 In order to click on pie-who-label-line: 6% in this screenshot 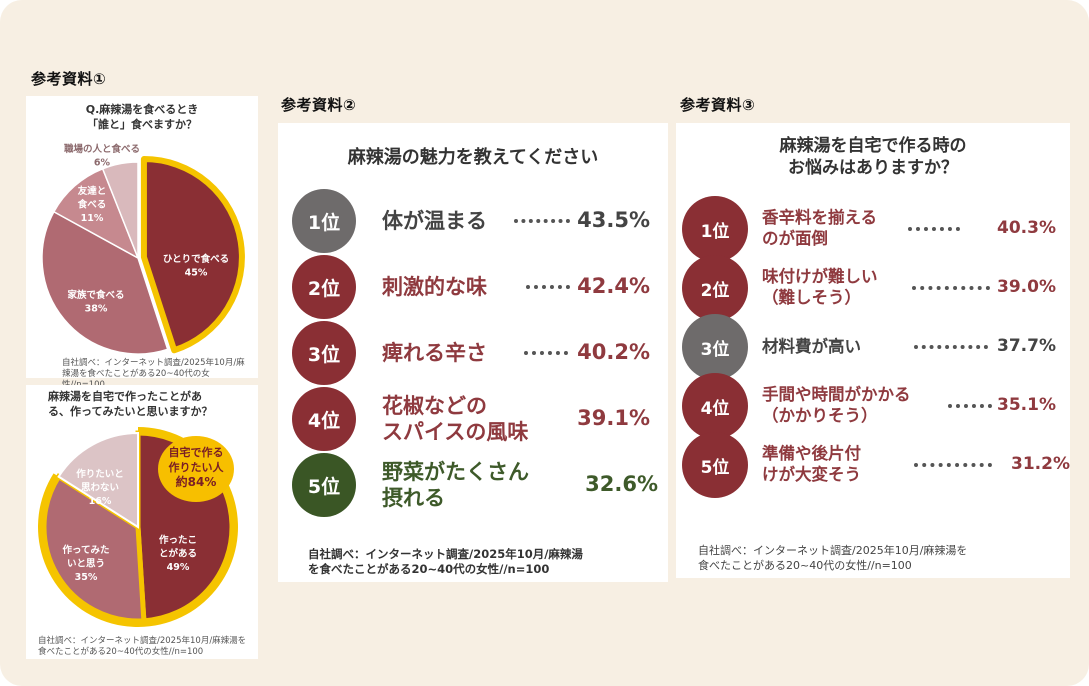, I will do `click(102, 163)`.